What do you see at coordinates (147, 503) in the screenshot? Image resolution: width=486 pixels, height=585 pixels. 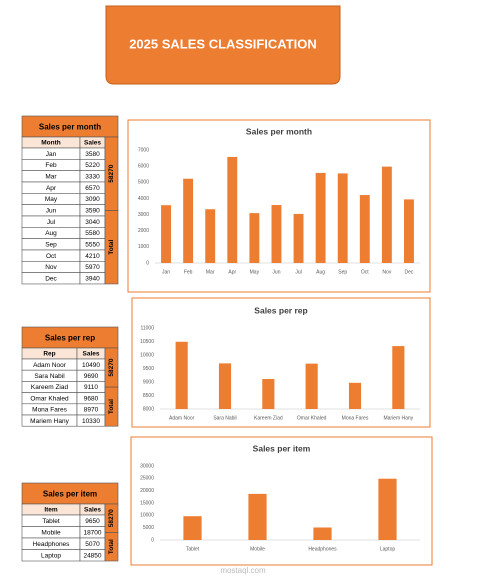 I see `y-tick-label: 15000` at bounding box center [147, 503].